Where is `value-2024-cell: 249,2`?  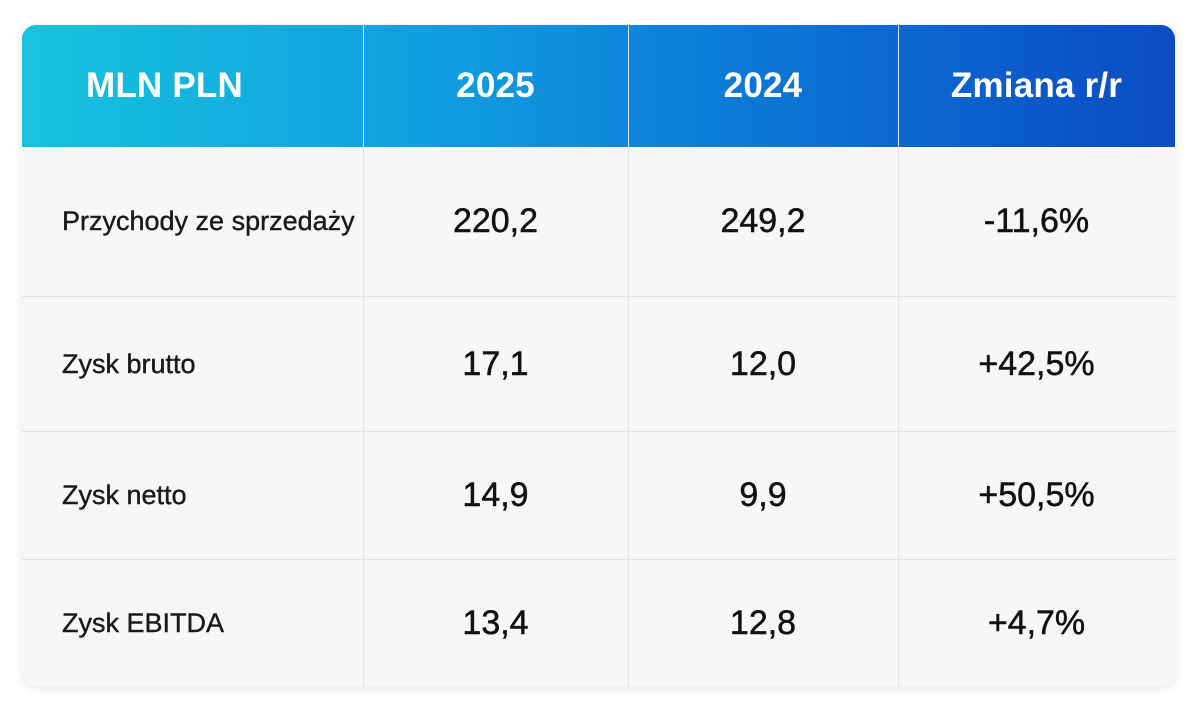
value-2024-cell: 249,2 is located at coordinates (763, 221).